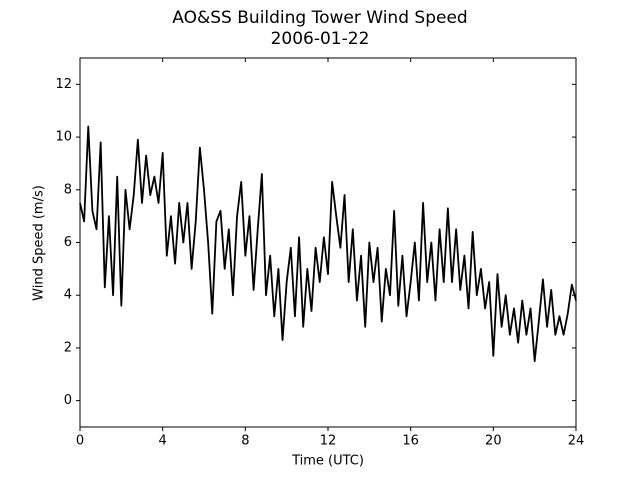 The image size is (640, 480). I want to click on x-tick-label: 4, so click(163, 441).